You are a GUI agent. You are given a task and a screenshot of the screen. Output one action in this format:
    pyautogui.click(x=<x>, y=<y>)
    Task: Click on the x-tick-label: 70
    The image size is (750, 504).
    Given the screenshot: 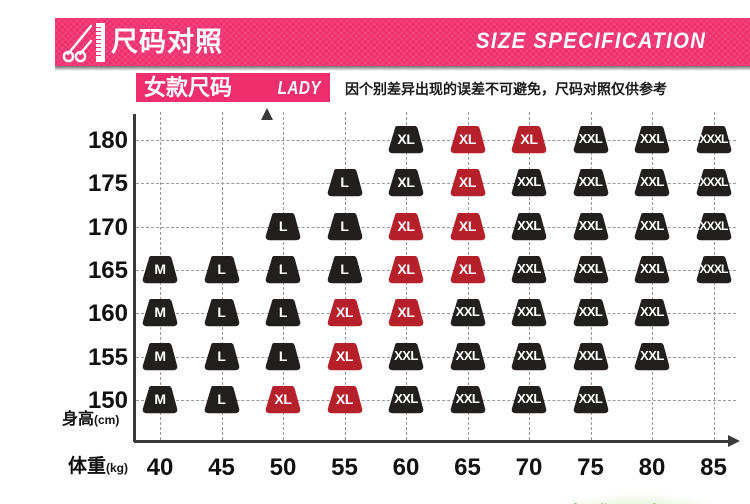 What is the action you would take?
    pyautogui.click(x=529, y=467)
    